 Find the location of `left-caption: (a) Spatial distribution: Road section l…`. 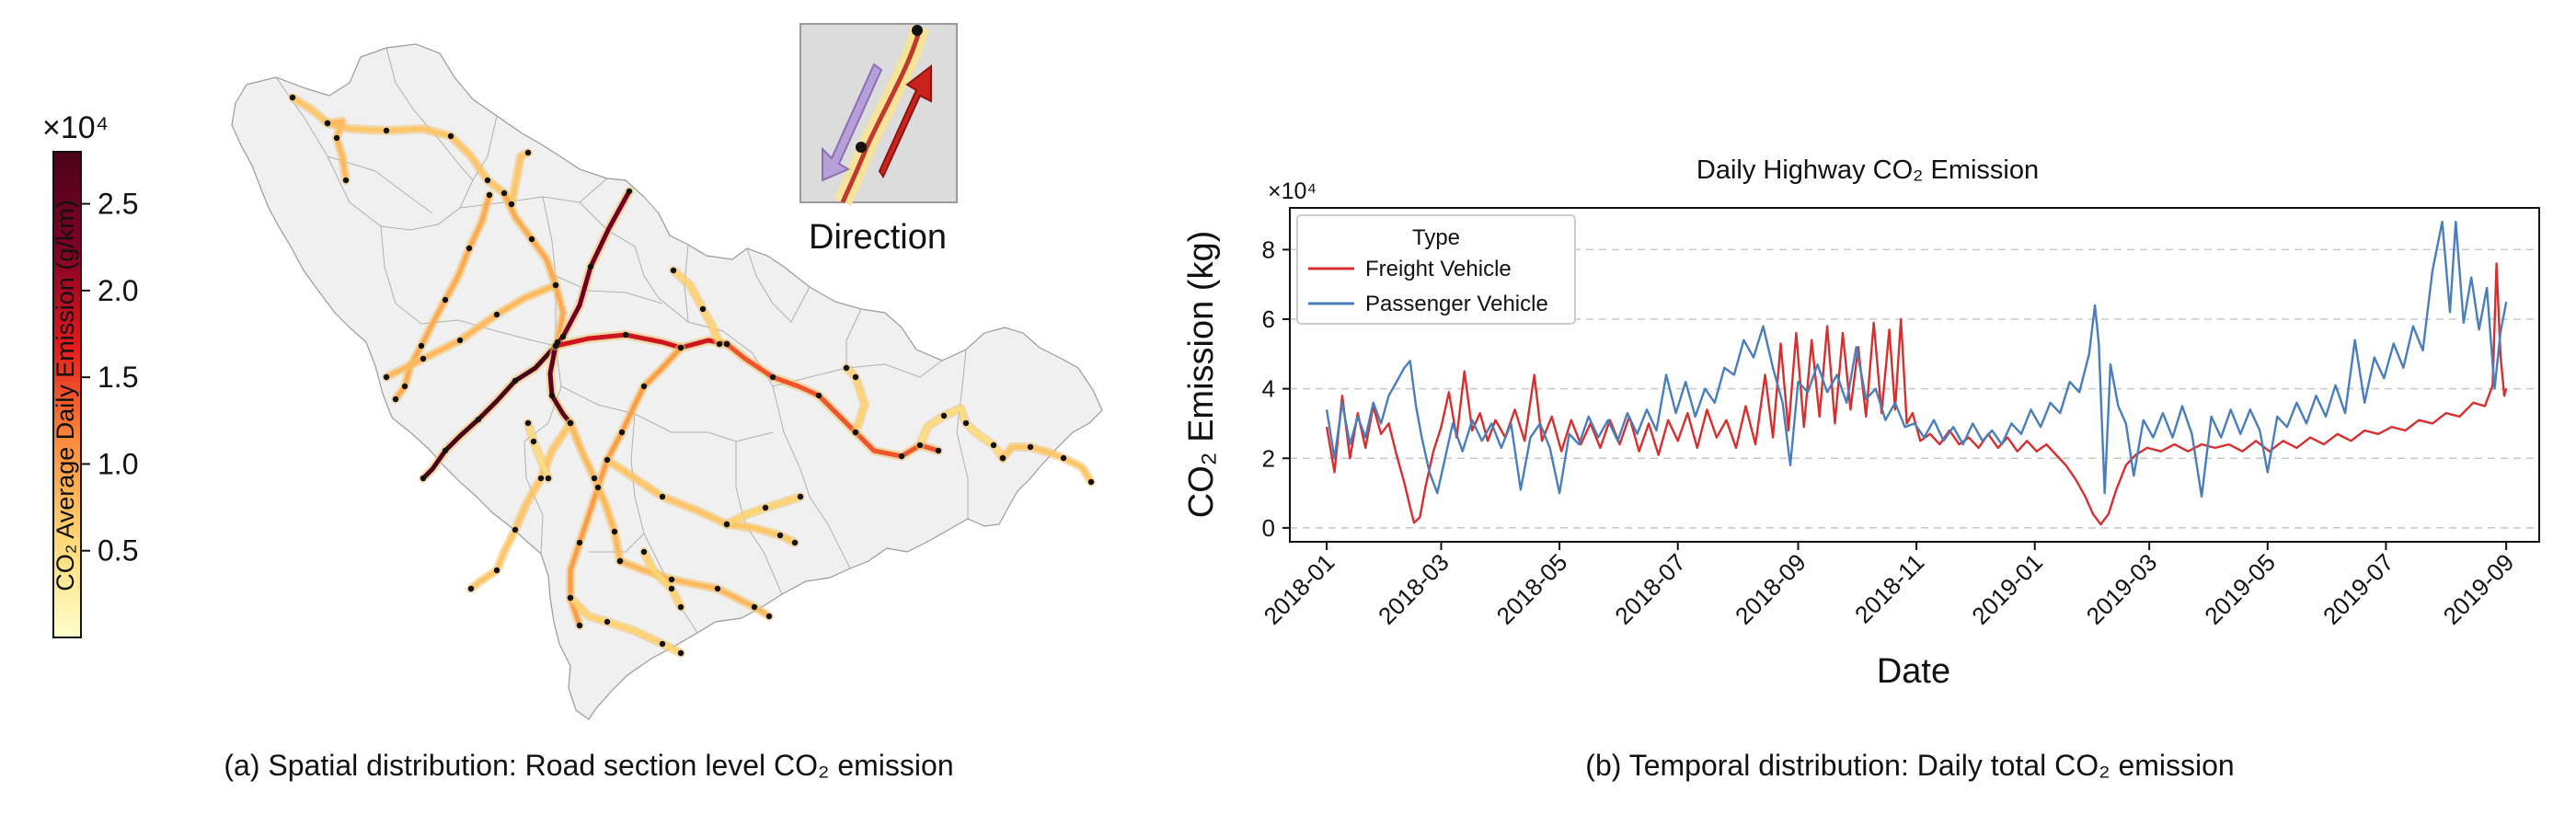

left-caption: (a) Spatial distribution: Road section l… is located at coordinates (588, 765).